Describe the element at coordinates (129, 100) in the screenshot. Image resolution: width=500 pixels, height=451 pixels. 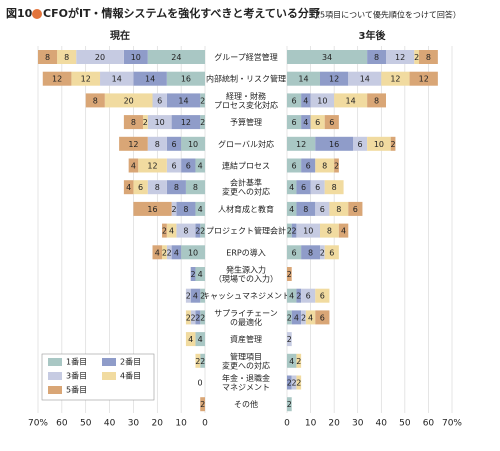
I see `value-label: 20` at that location.